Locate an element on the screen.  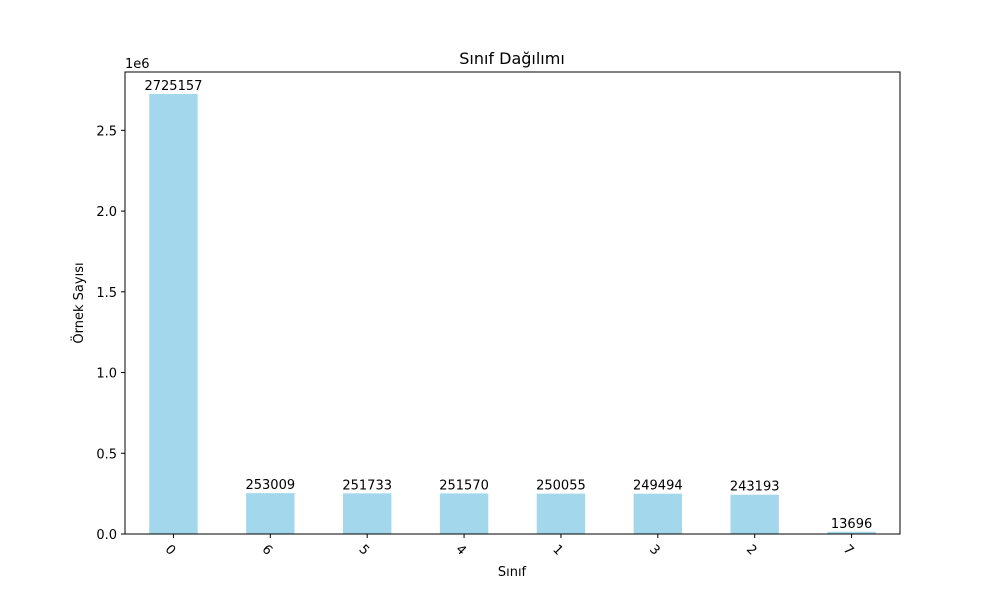
y-tick-label: 0.0 is located at coordinates (106, 535).